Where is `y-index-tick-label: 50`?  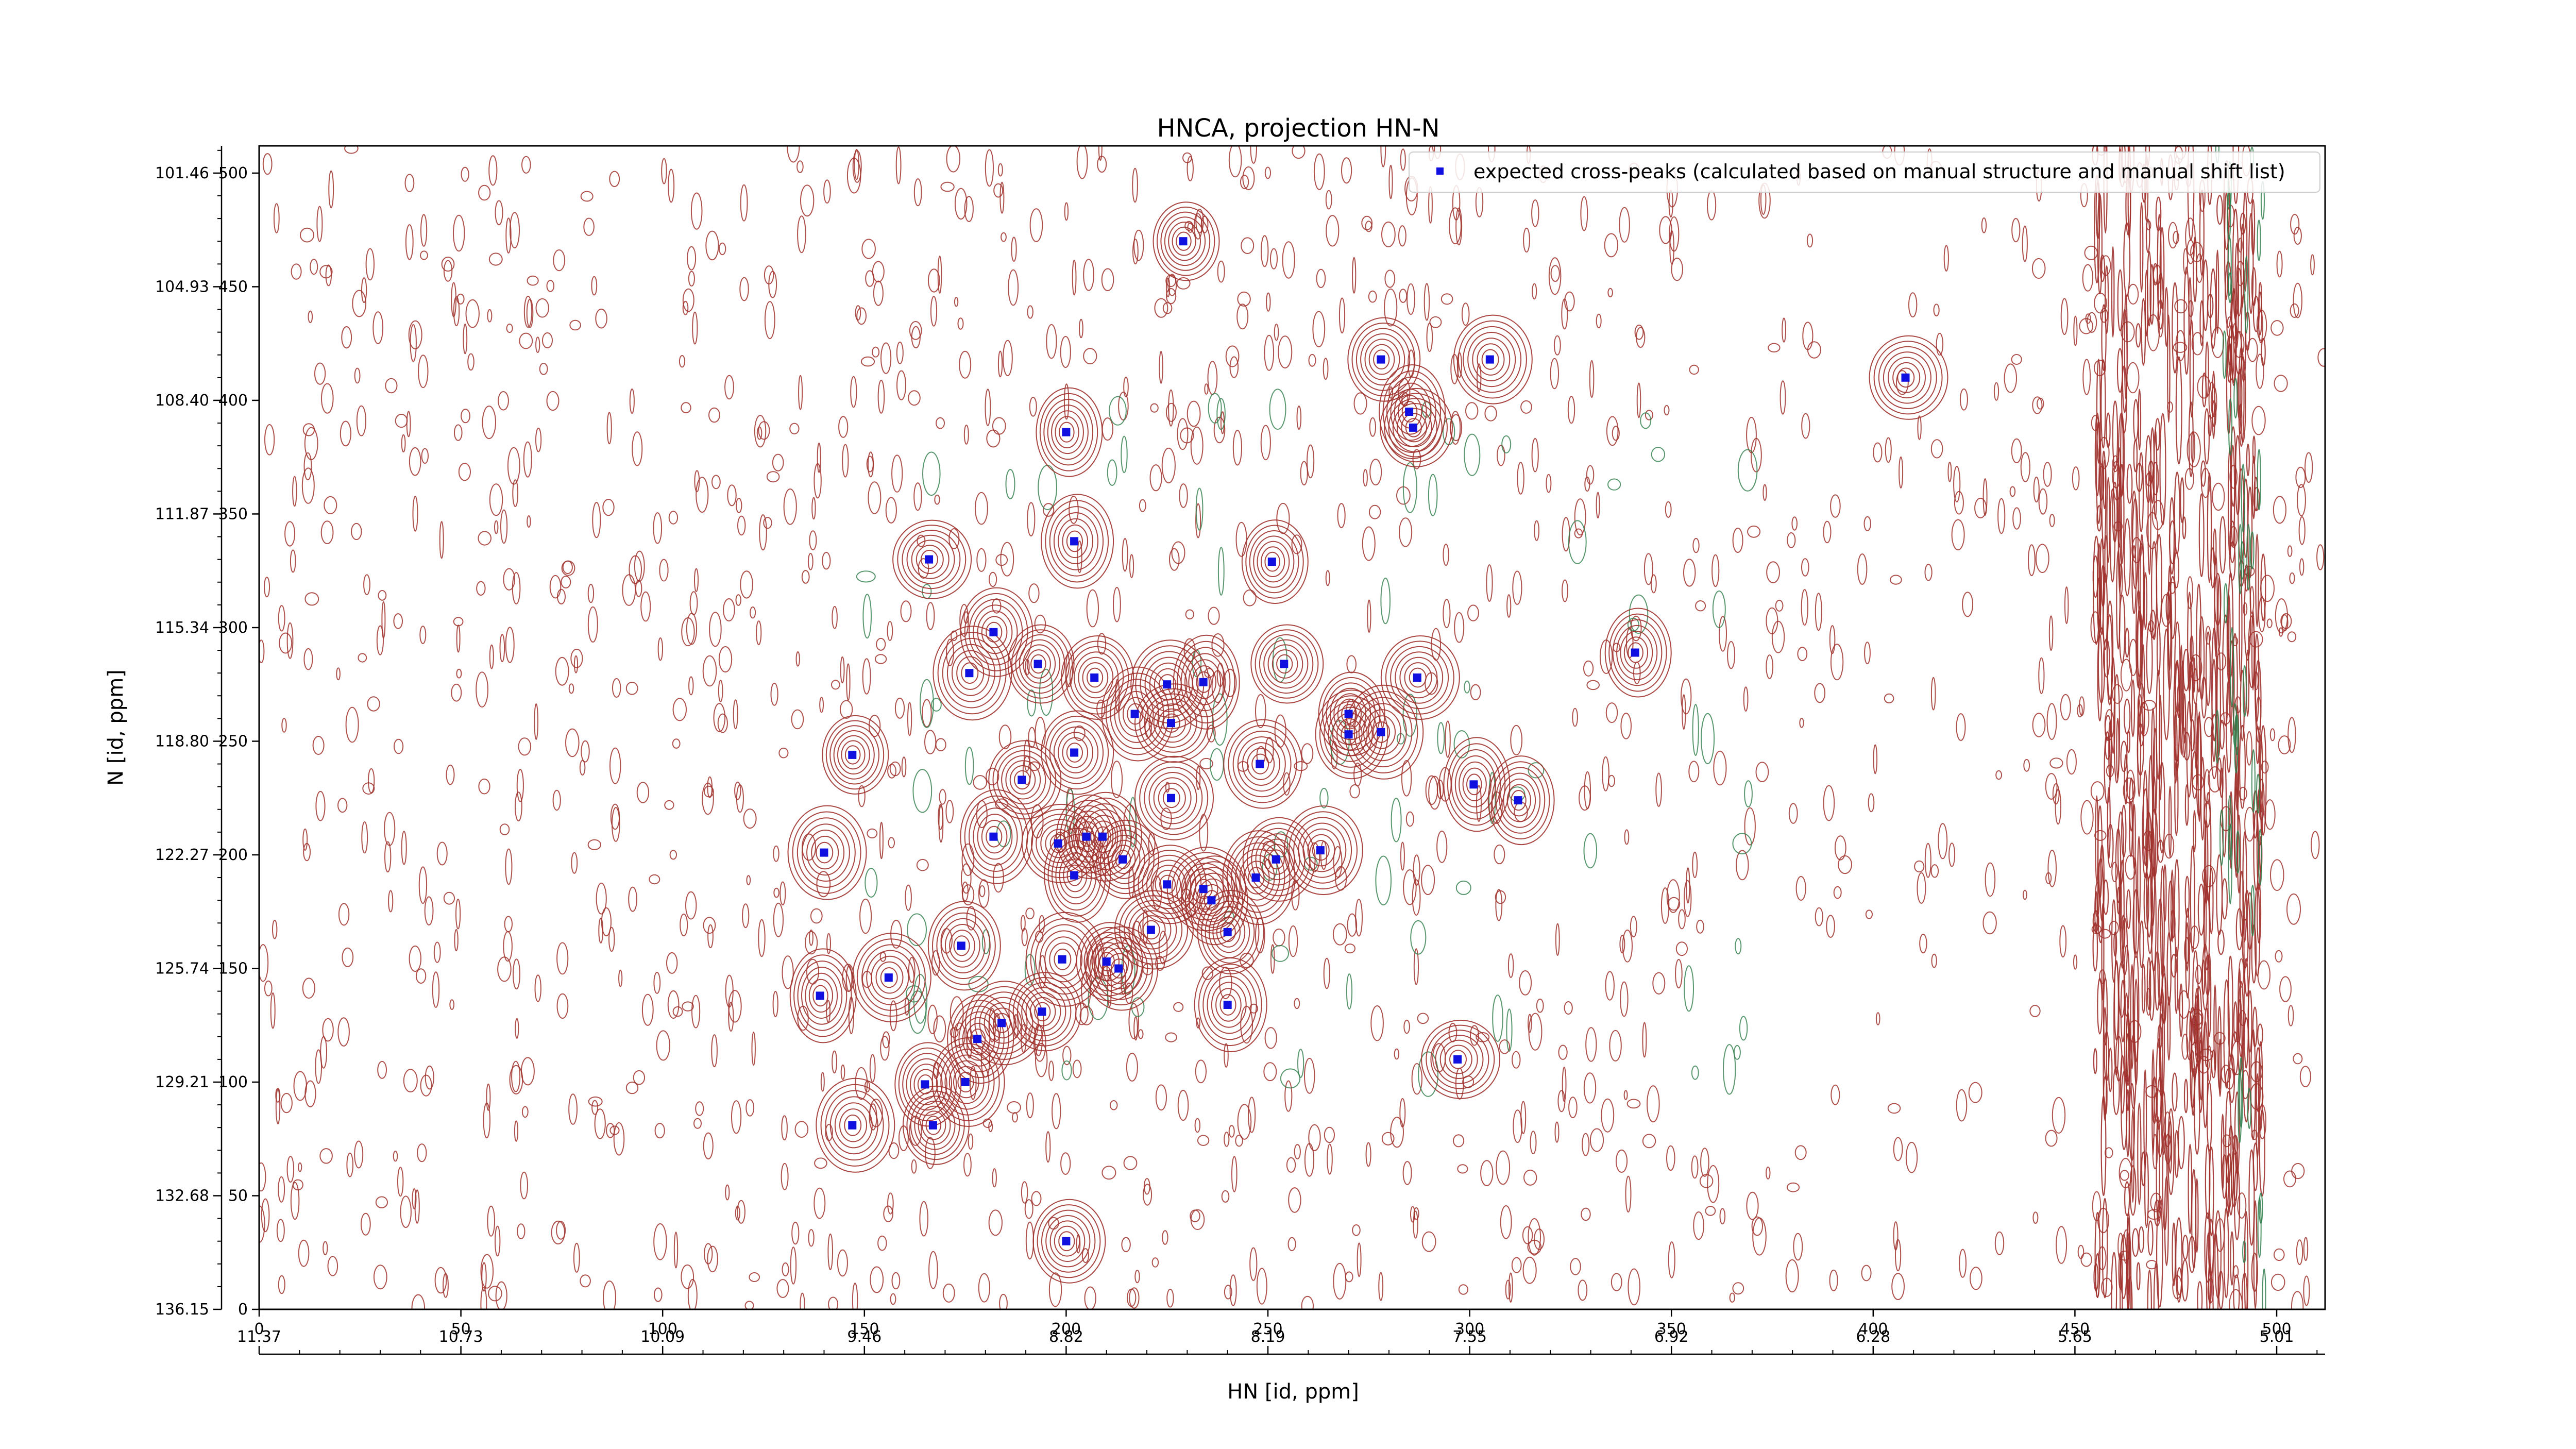
y-index-tick-label: 50 is located at coordinates (238, 1196).